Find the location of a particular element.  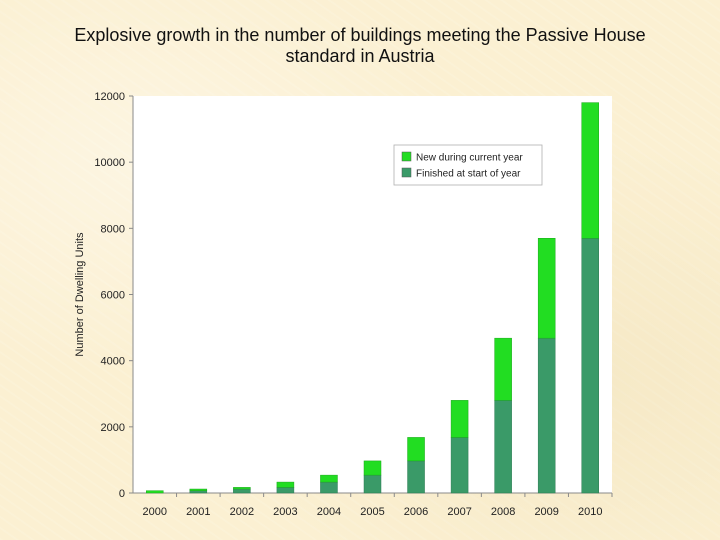

bar-finished-2010 is located at coordinates (590, 366).